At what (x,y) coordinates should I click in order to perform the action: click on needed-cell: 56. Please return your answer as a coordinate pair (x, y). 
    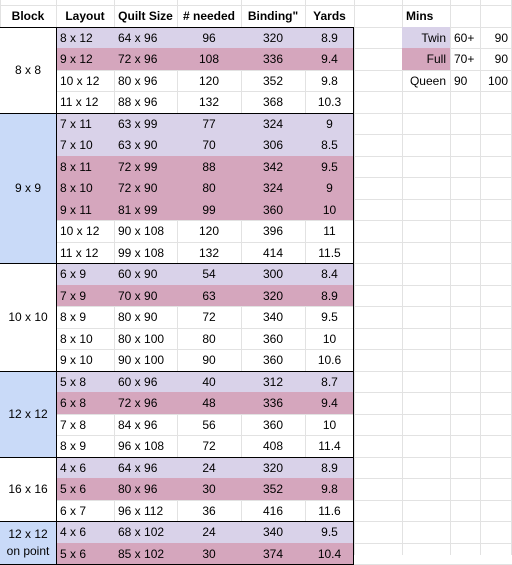
    Looking at the image, I should click on (209, 424).